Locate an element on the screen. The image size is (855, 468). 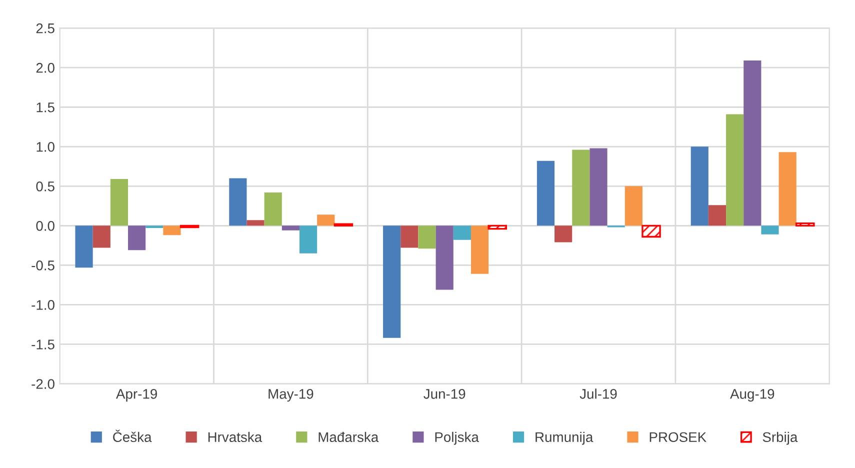
y-tick-label: 2.0 is located at coordinates (45, 67).